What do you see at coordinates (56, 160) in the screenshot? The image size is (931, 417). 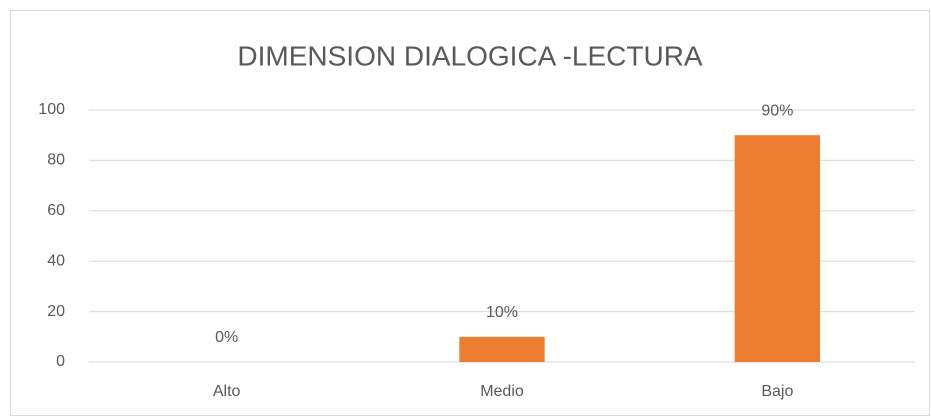 I see `y-tick-label: 80` at bounding box center [56, 160].